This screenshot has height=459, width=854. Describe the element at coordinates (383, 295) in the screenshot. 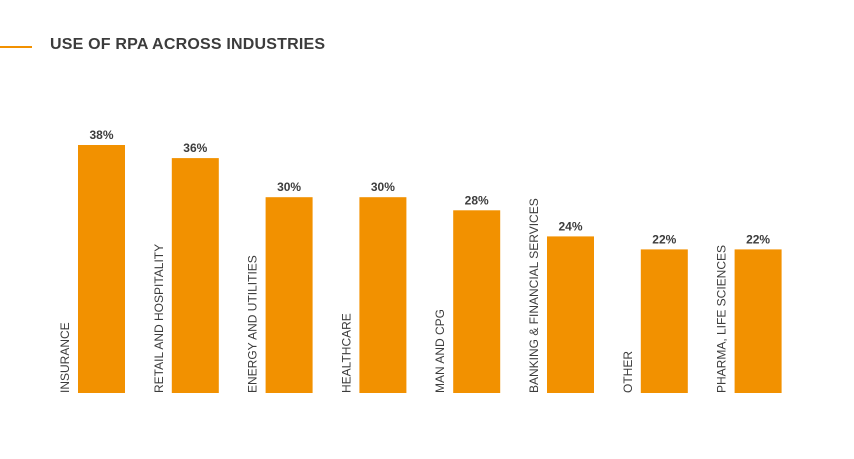

I see `bar-healthcare` at that location.